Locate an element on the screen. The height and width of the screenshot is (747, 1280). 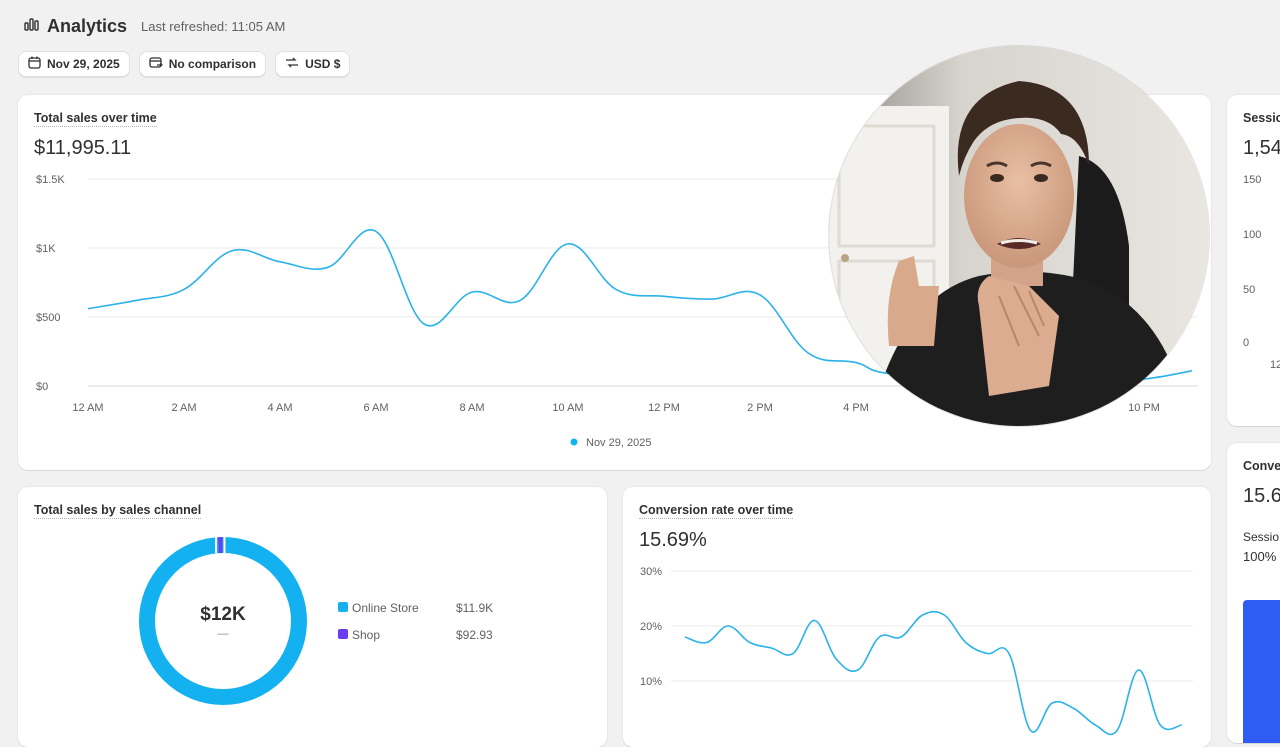
y-tick: 50 is located at coordinates (1249, 290).